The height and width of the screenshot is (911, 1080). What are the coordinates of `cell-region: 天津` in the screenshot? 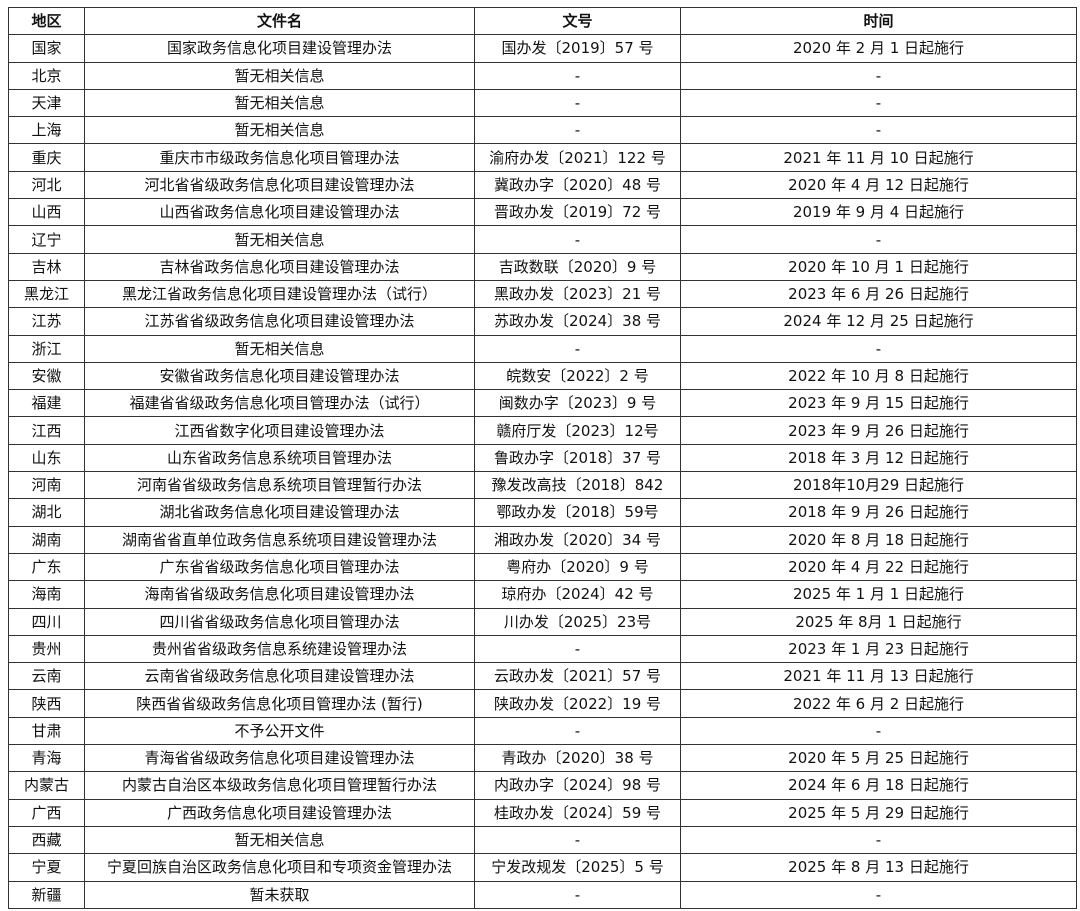 It's located at (46, 103).